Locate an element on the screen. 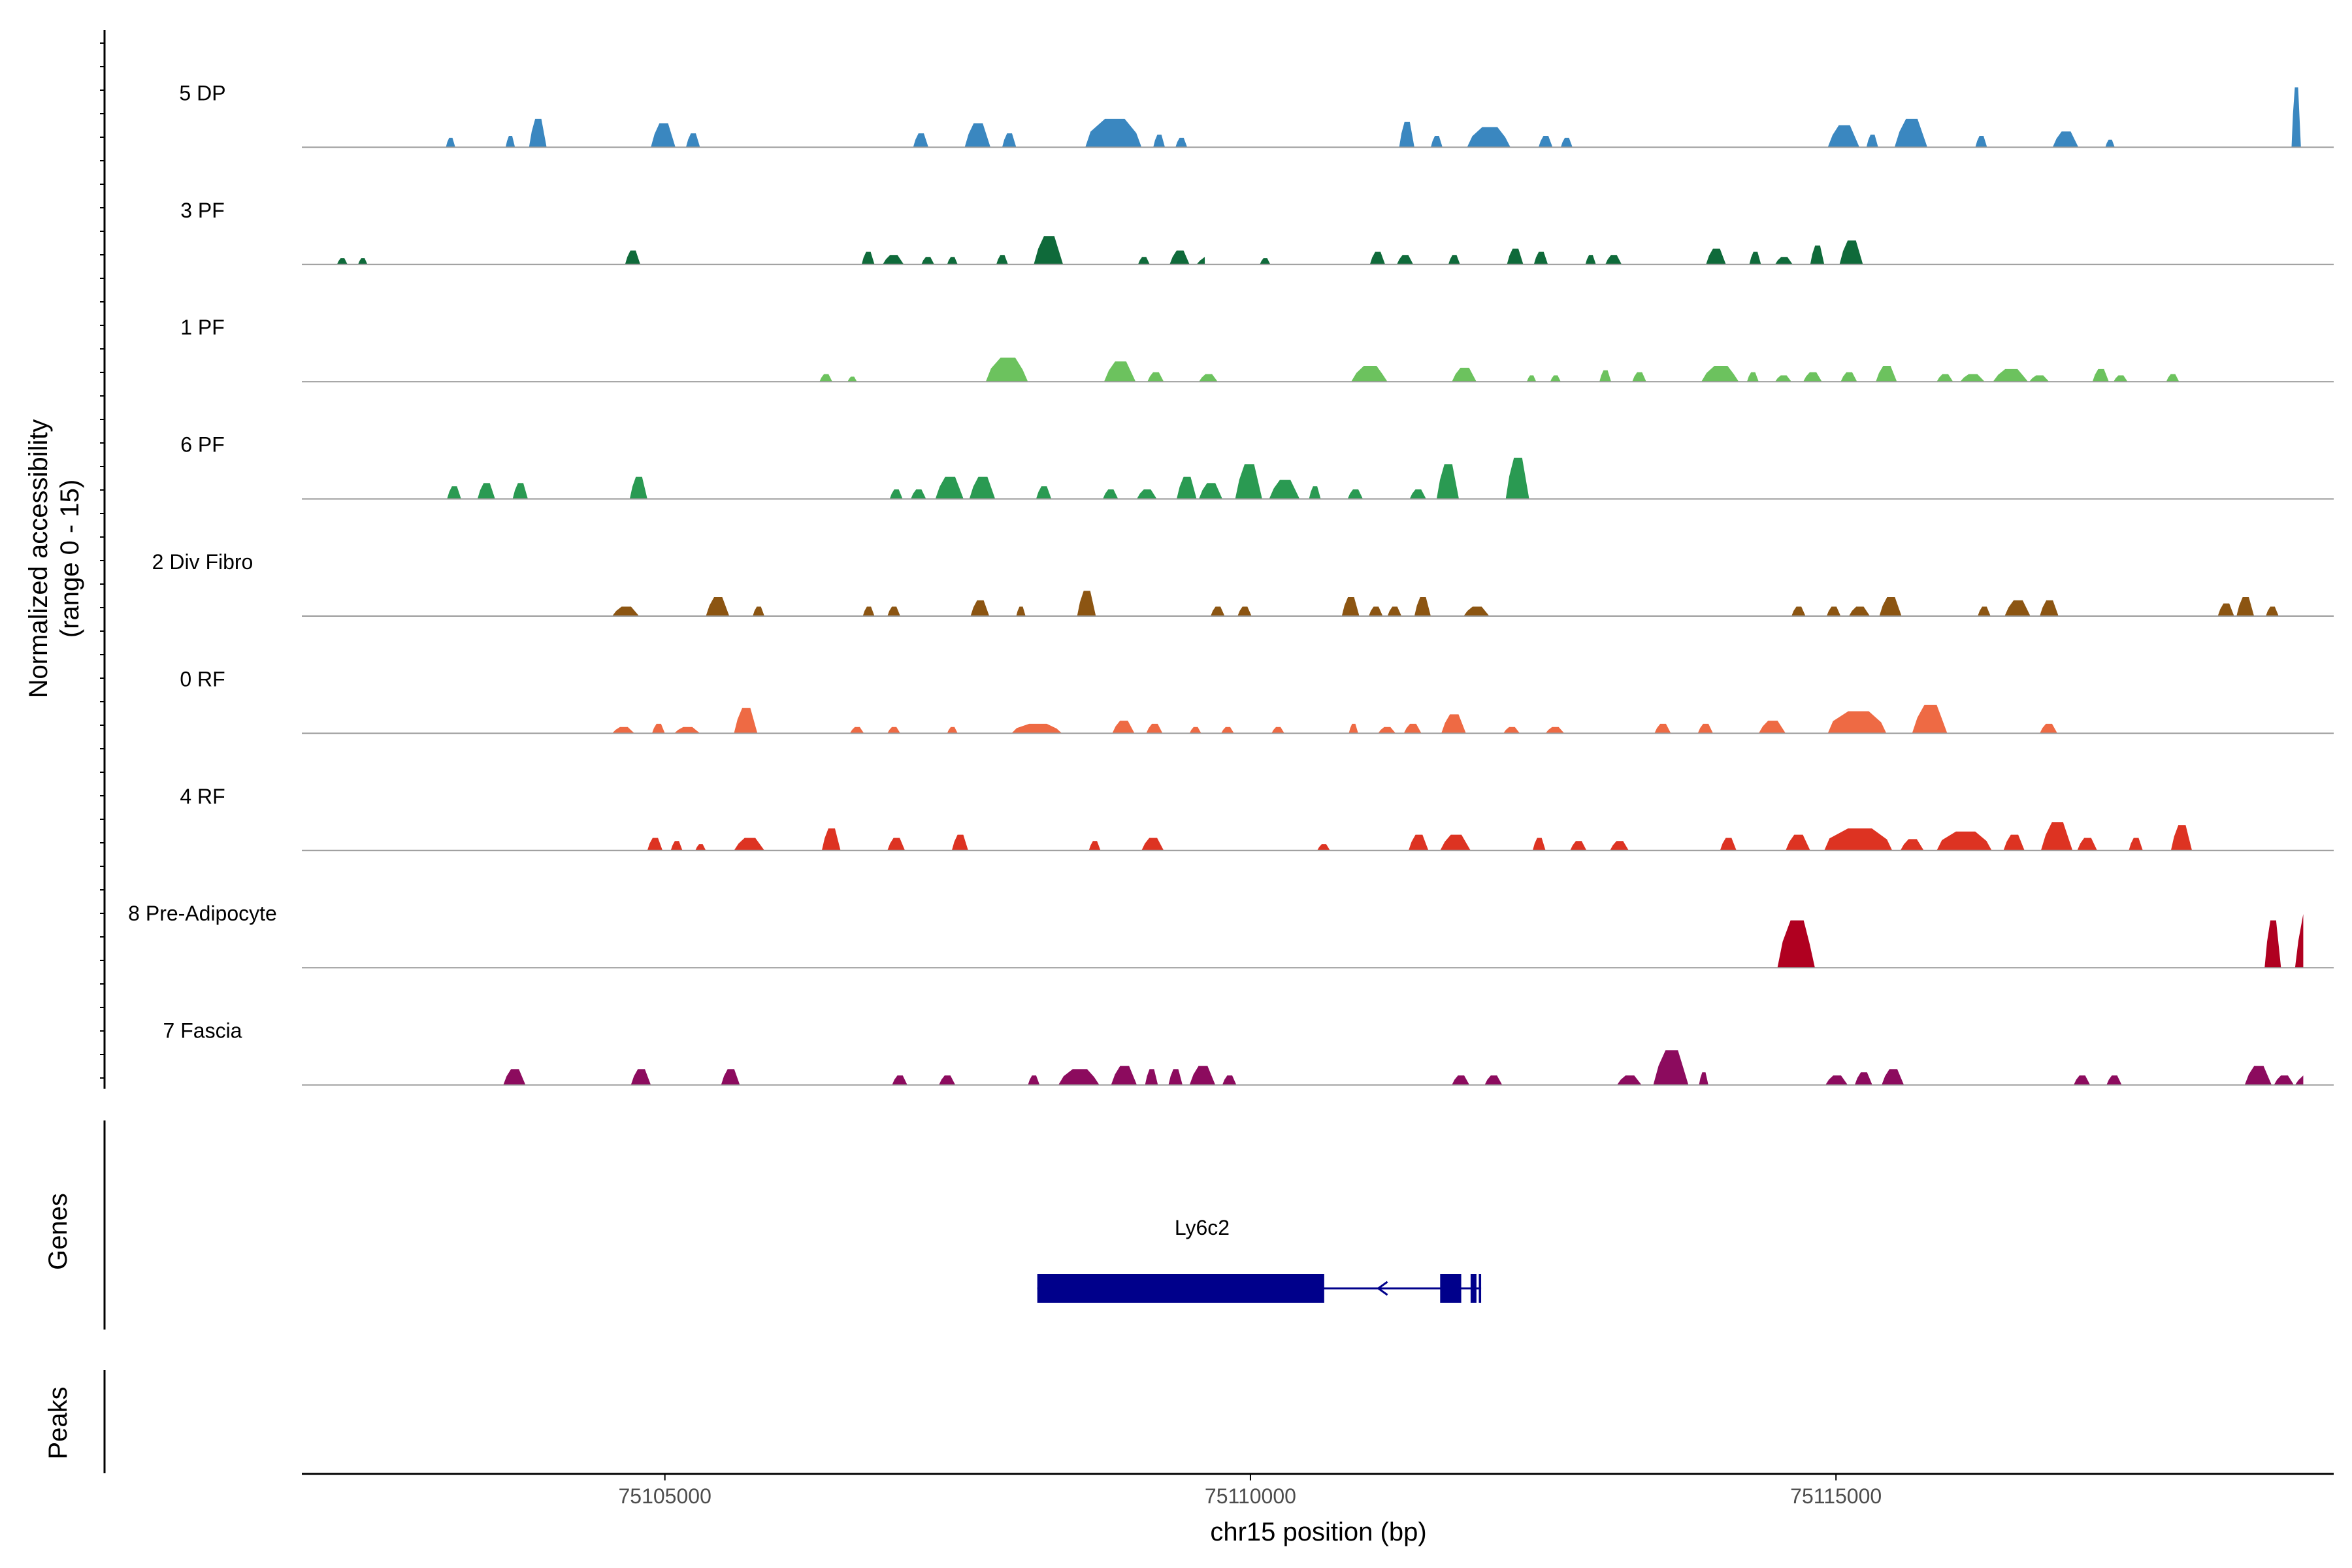 This screenshot has height=1568, width=2352. gene-panel: Ly6c2 is located at coordinates (792, 1296).